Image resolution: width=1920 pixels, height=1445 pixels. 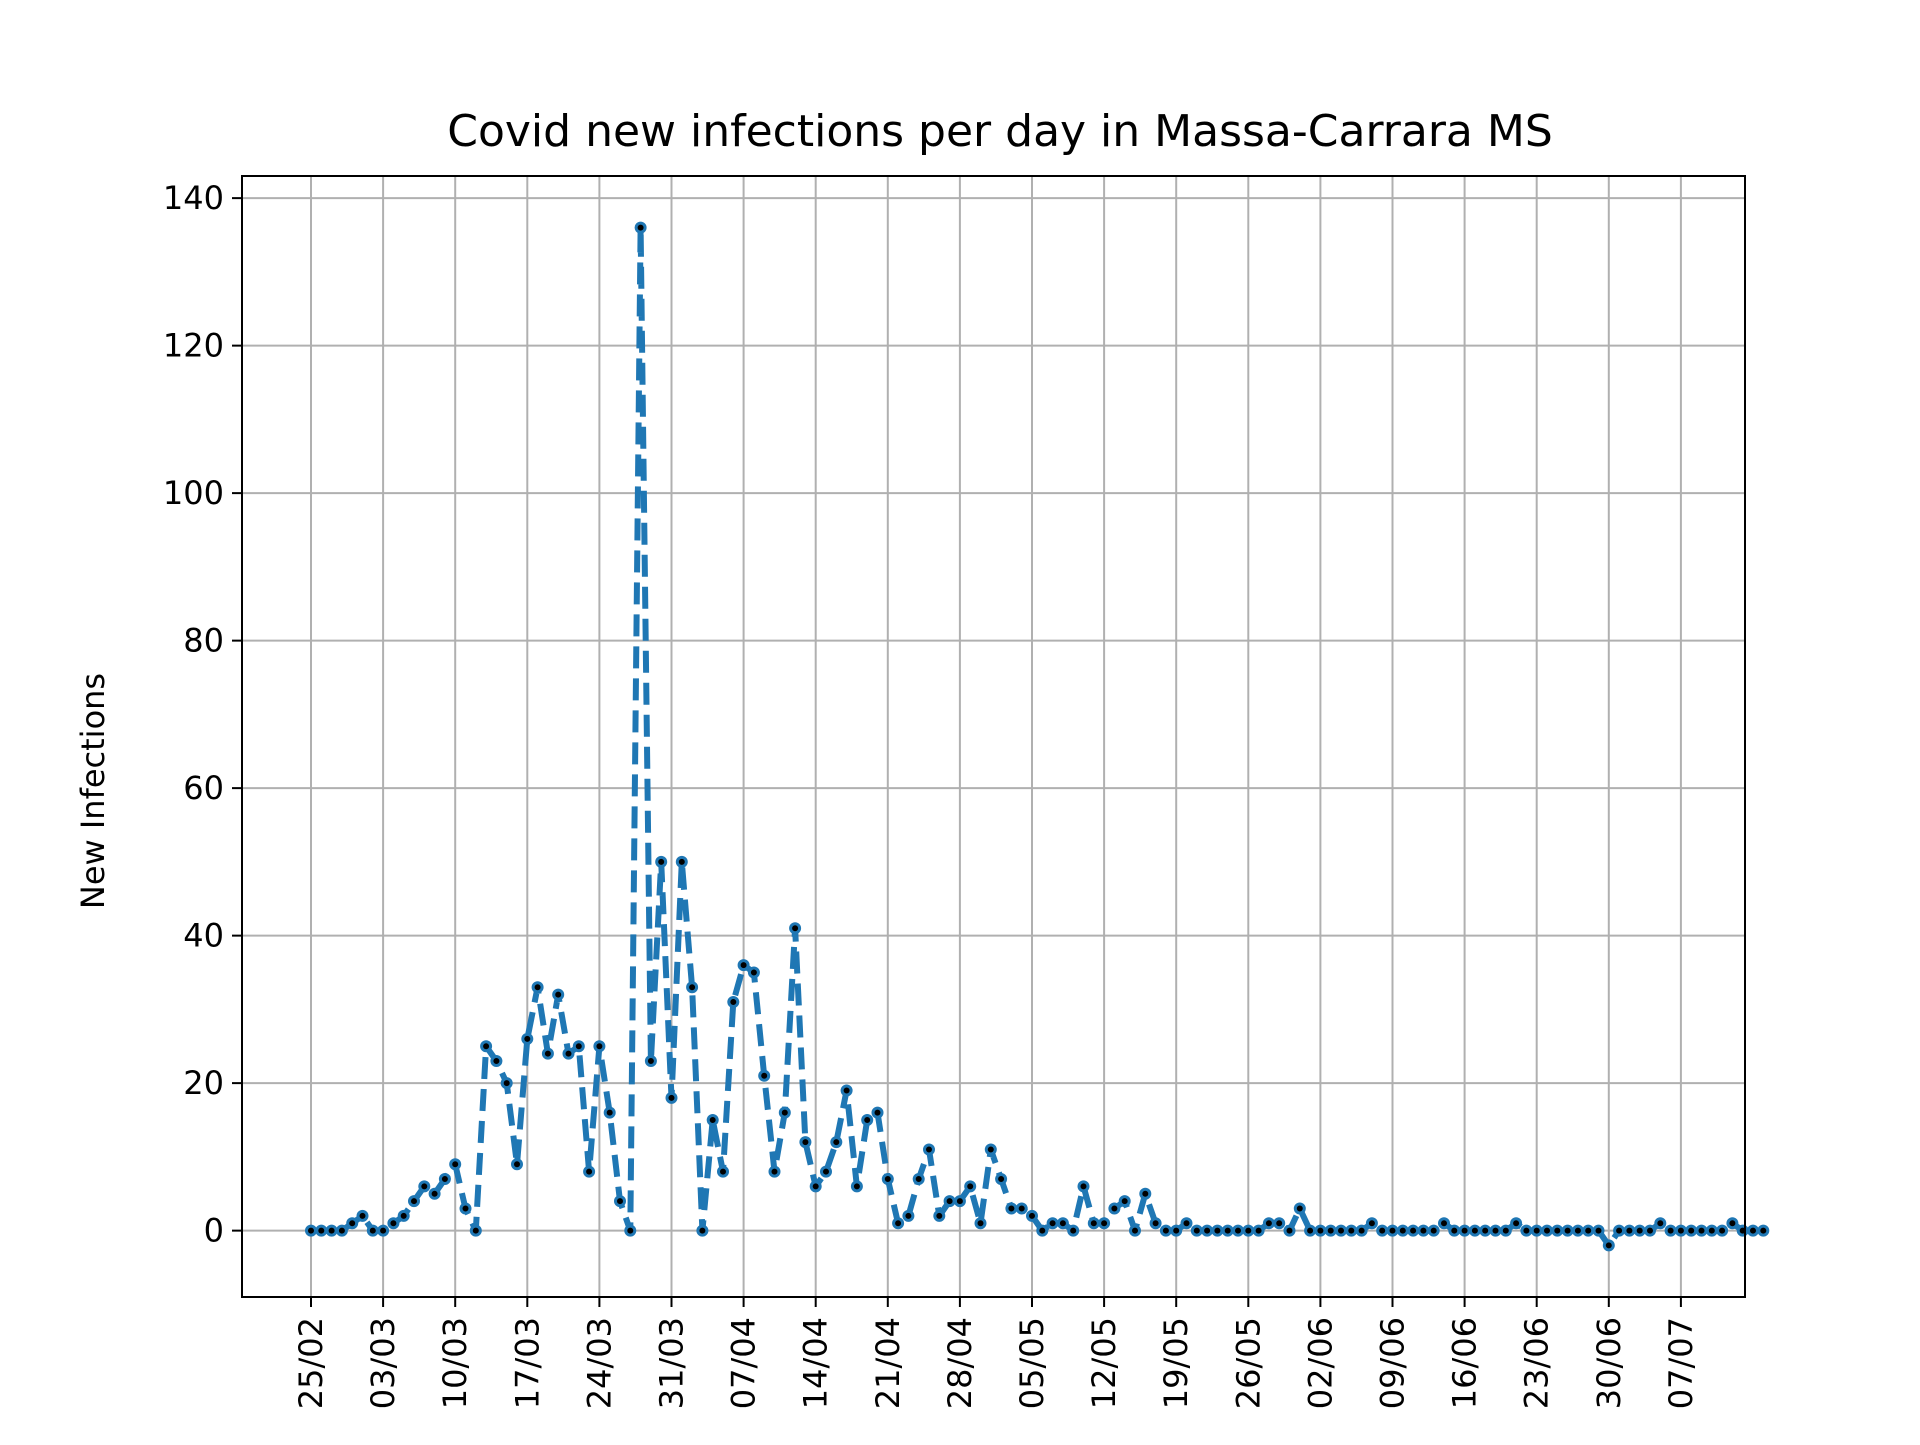 I want to click on x-tick-label: 10/03, so click(x=455, y=1363).